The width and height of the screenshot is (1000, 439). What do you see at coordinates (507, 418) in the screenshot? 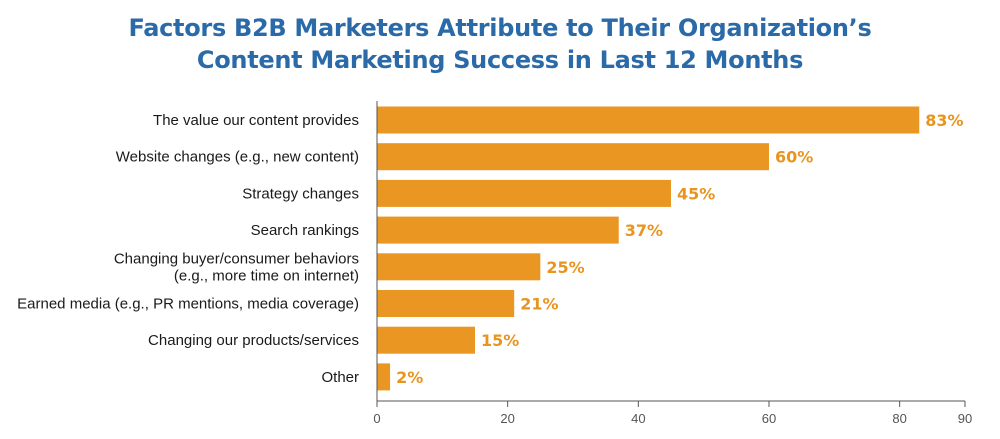
I see `x-tick-label-1: 20` at bounding box center [507, 418].